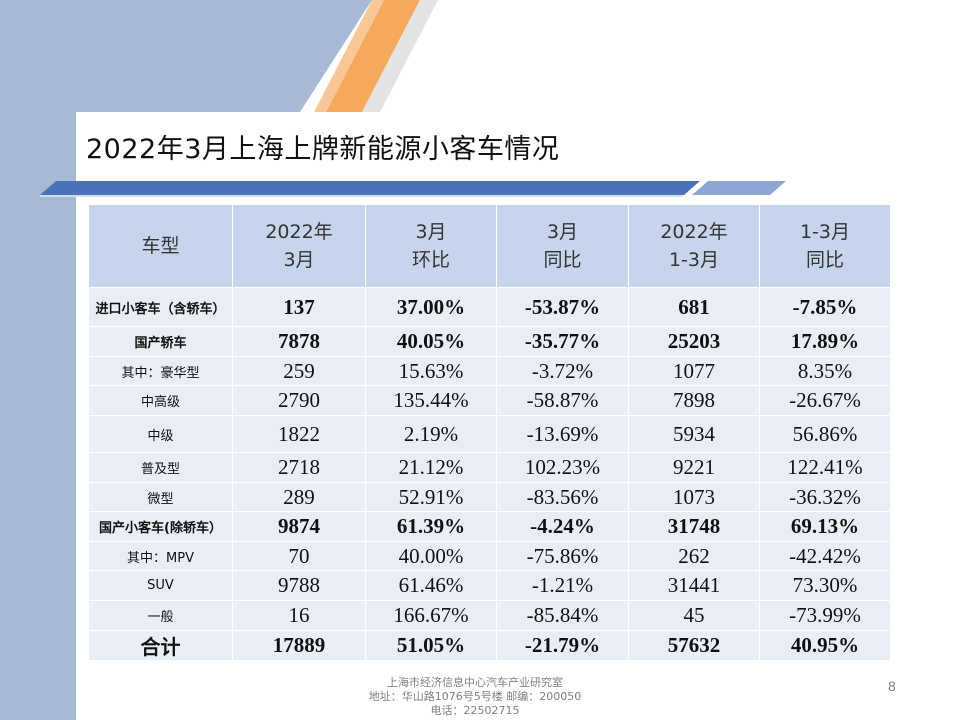 The height and width of the screenshot is (720, 960). Describe the element at coordinates (38, 360) in the screenshot. I see `left-decor-band` at that location.